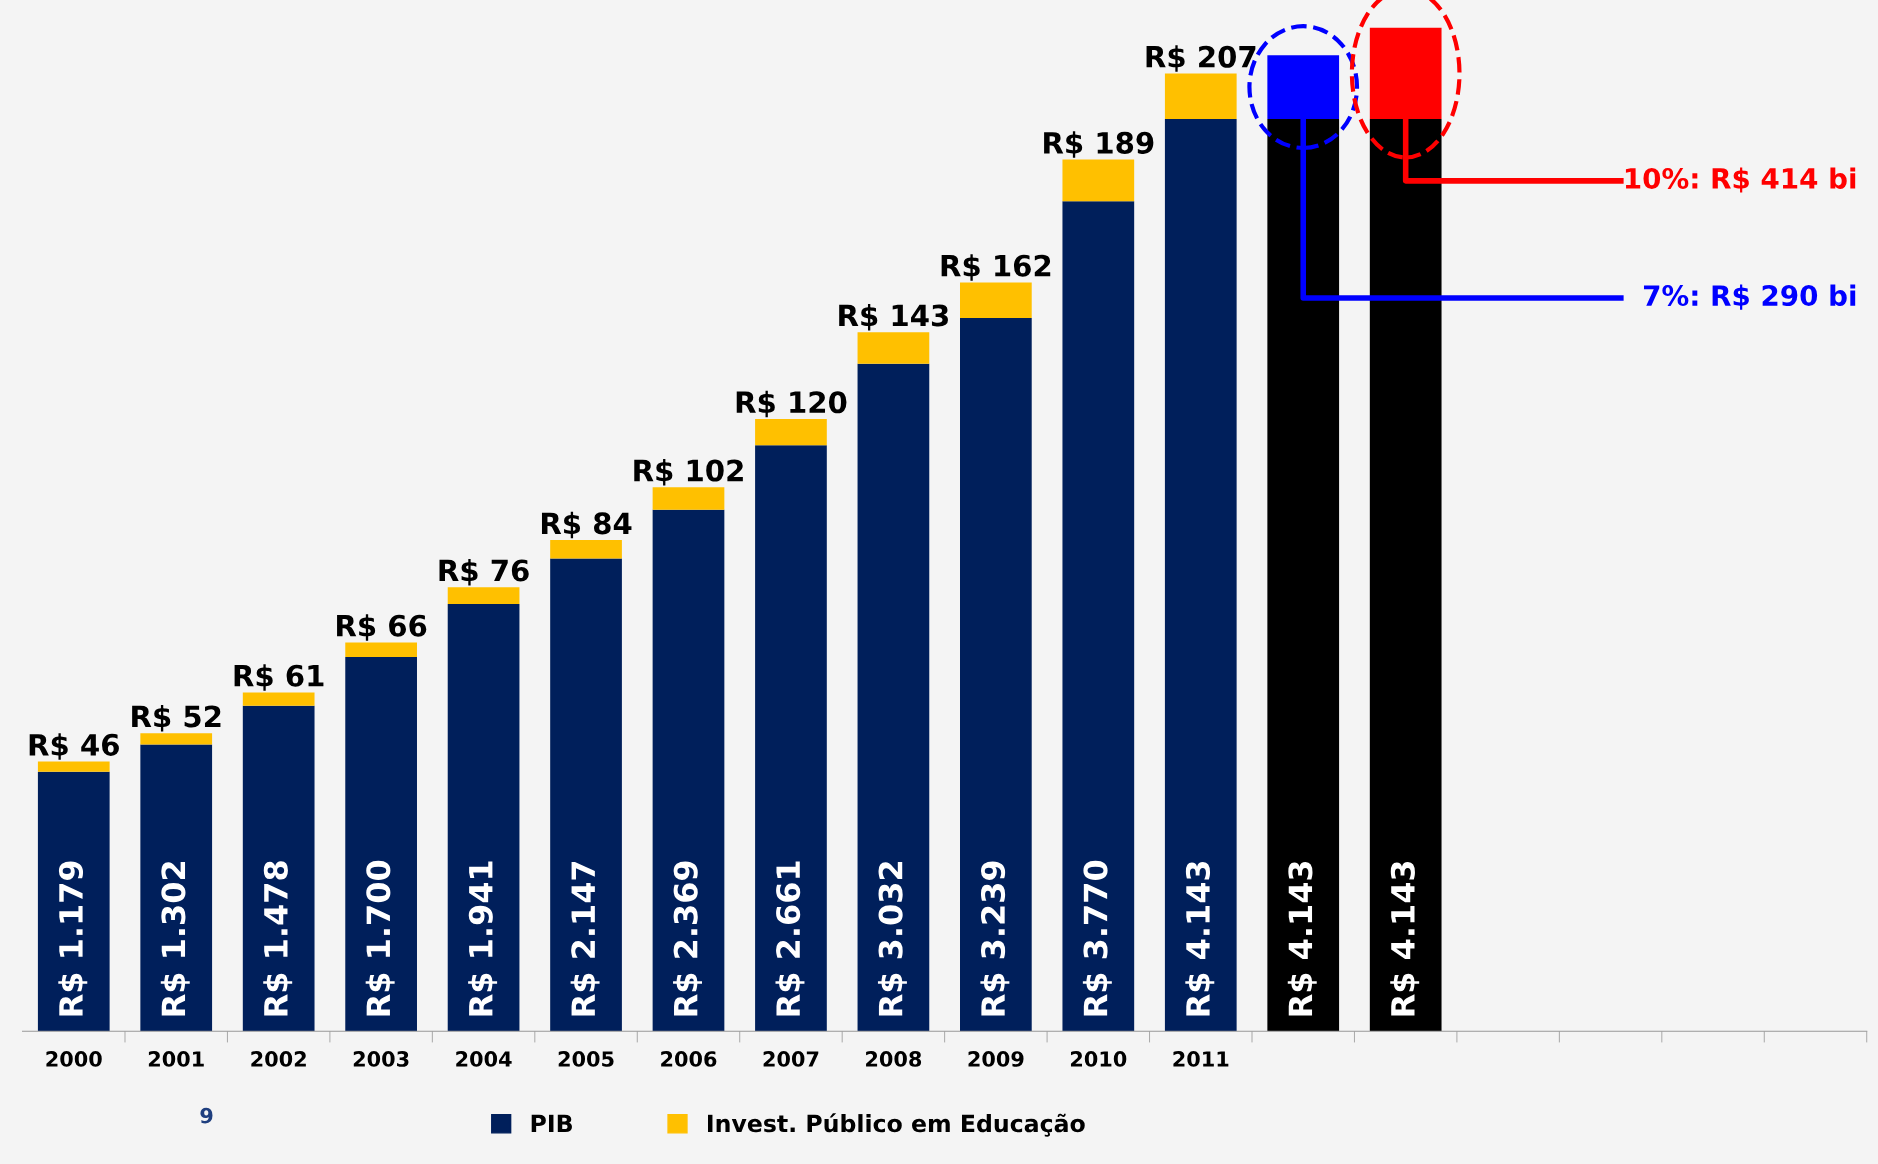 This screenshot has height=1164, width=1878. What do you see at coordinates (996, 1059) in the screenshot?
I see `x-tick-label: 2009` at bounding box center [996, 1059].